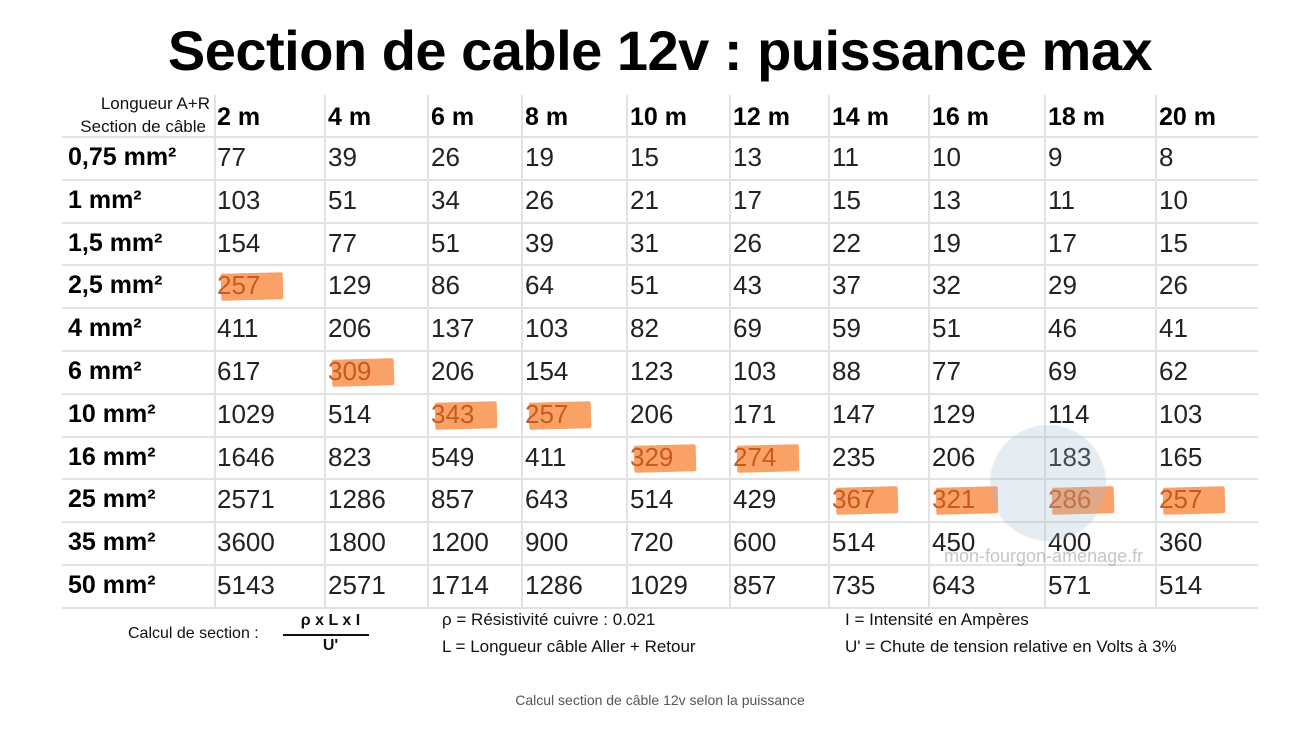 This screenshot has height=736, width=1310. Describe the element at coordinates (453, 456) in the screenshot. I see `table-cell: 549` at that location.